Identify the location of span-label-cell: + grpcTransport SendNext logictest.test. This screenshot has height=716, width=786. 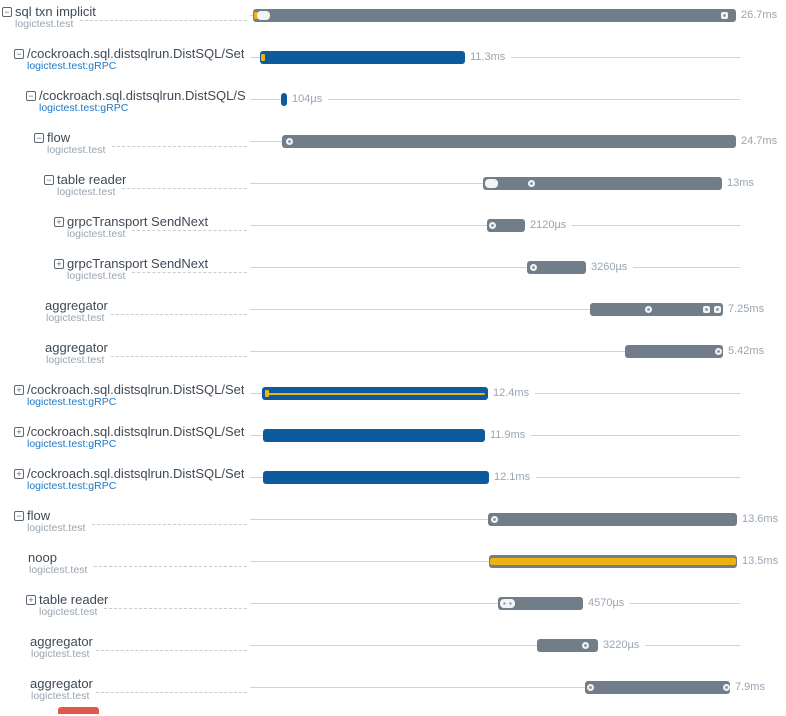
(125, 233).